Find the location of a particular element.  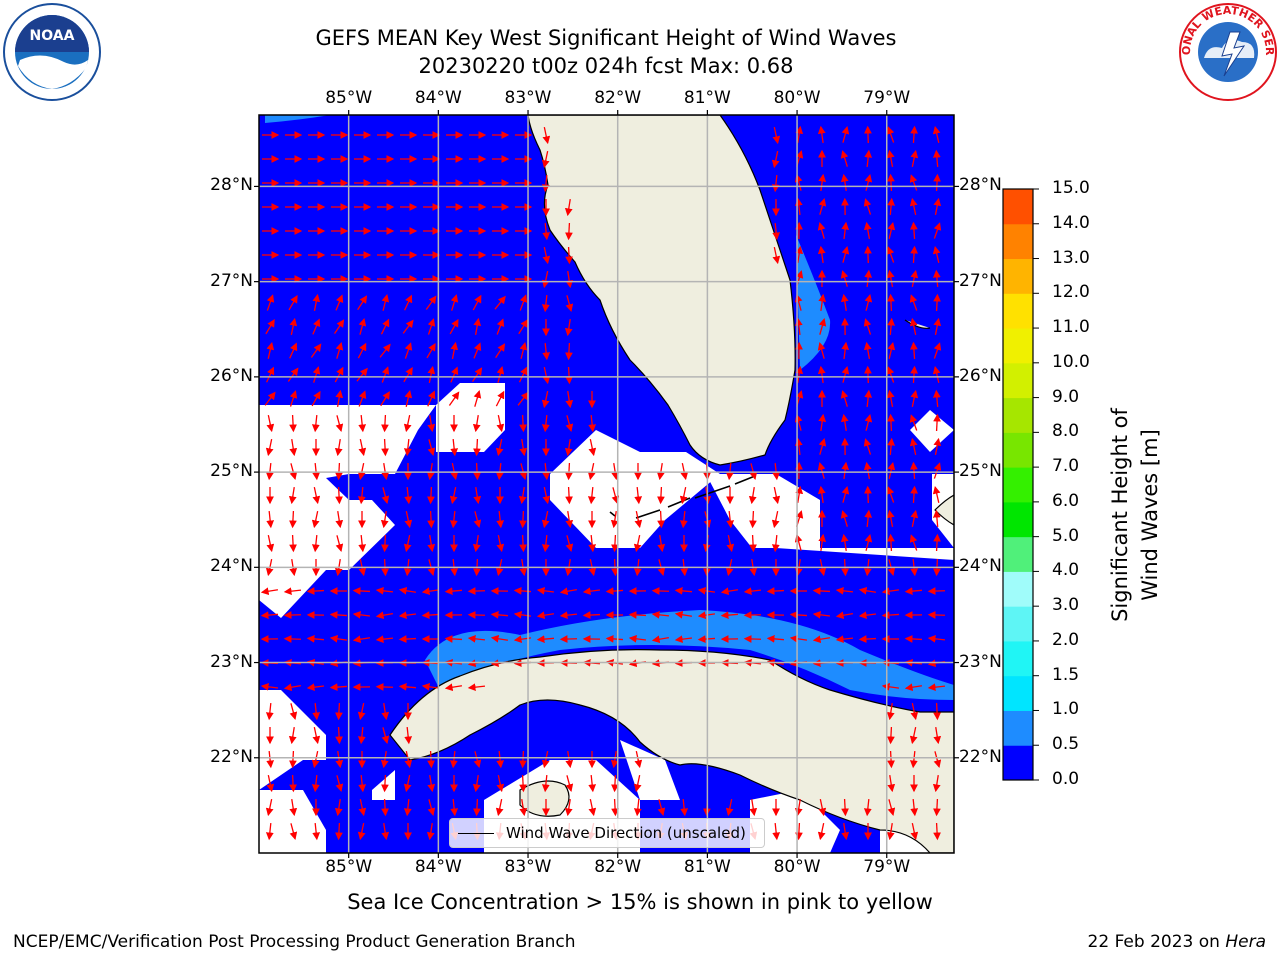

lat-label-left: 24°N is located at coordinates (231, 566).